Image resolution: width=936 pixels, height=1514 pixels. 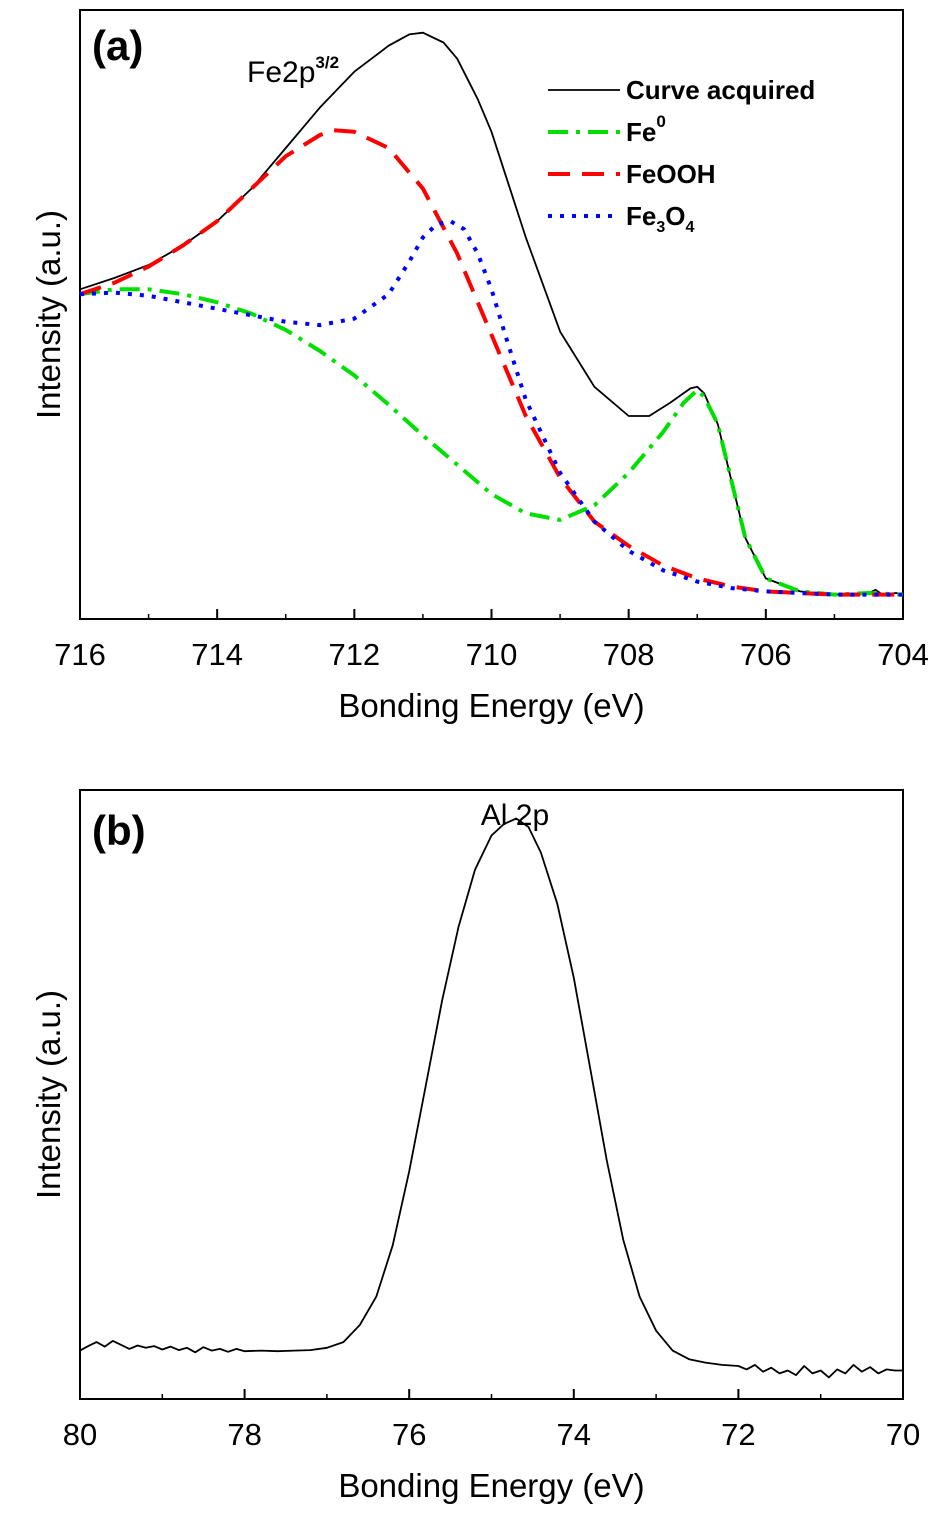 I want to click on x-tick-label: 704, so click(x=903, y=654).